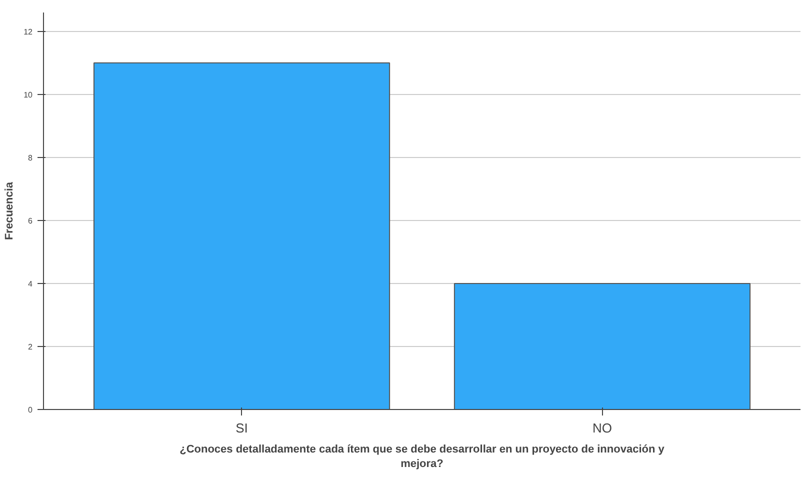 Image resolution: width=809 pixels, height=477 pixels. What do you see at coordinates (31, 347) in the screenshot?
I see `y-tick-label: 2` at bounding box center [31, 347].